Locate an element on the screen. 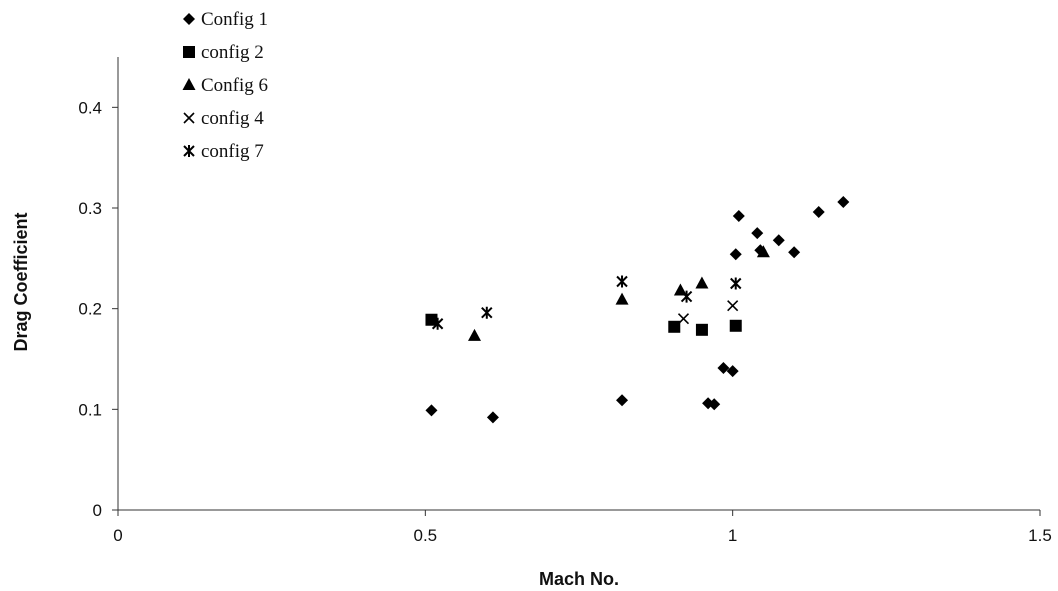 The width and height of the screenshot is (1058, 591). x-tick-label: 1 is located at coordinates (732, 535).